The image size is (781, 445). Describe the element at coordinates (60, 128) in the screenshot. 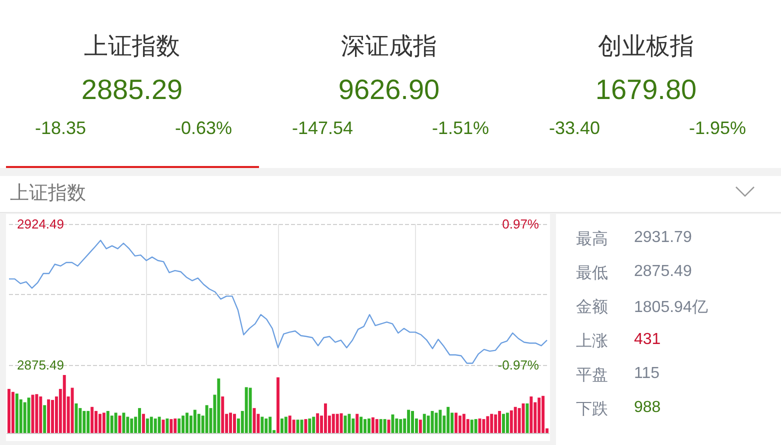

I see `text: -18.35` at that location.